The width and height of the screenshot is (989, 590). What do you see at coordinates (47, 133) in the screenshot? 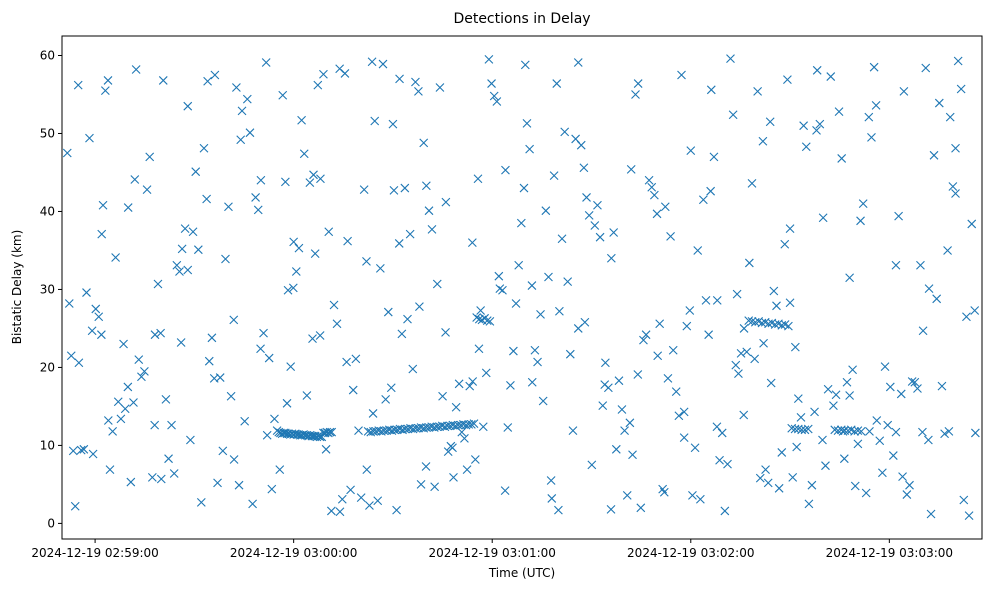
I see `y-tick-label: 50` at bounding box center [47, 133].